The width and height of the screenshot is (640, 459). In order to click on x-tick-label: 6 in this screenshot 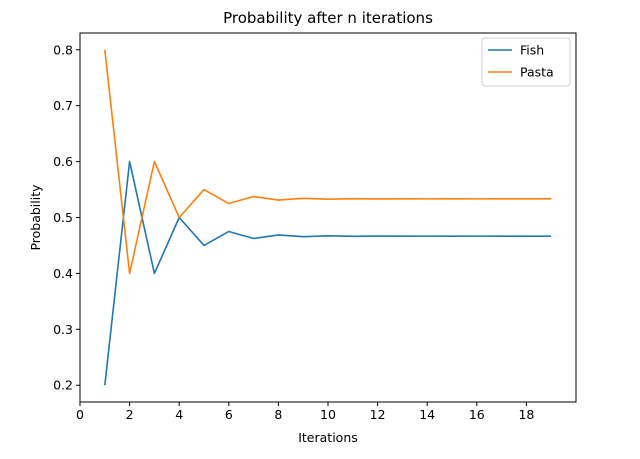, I will do `click(229, 414)`.